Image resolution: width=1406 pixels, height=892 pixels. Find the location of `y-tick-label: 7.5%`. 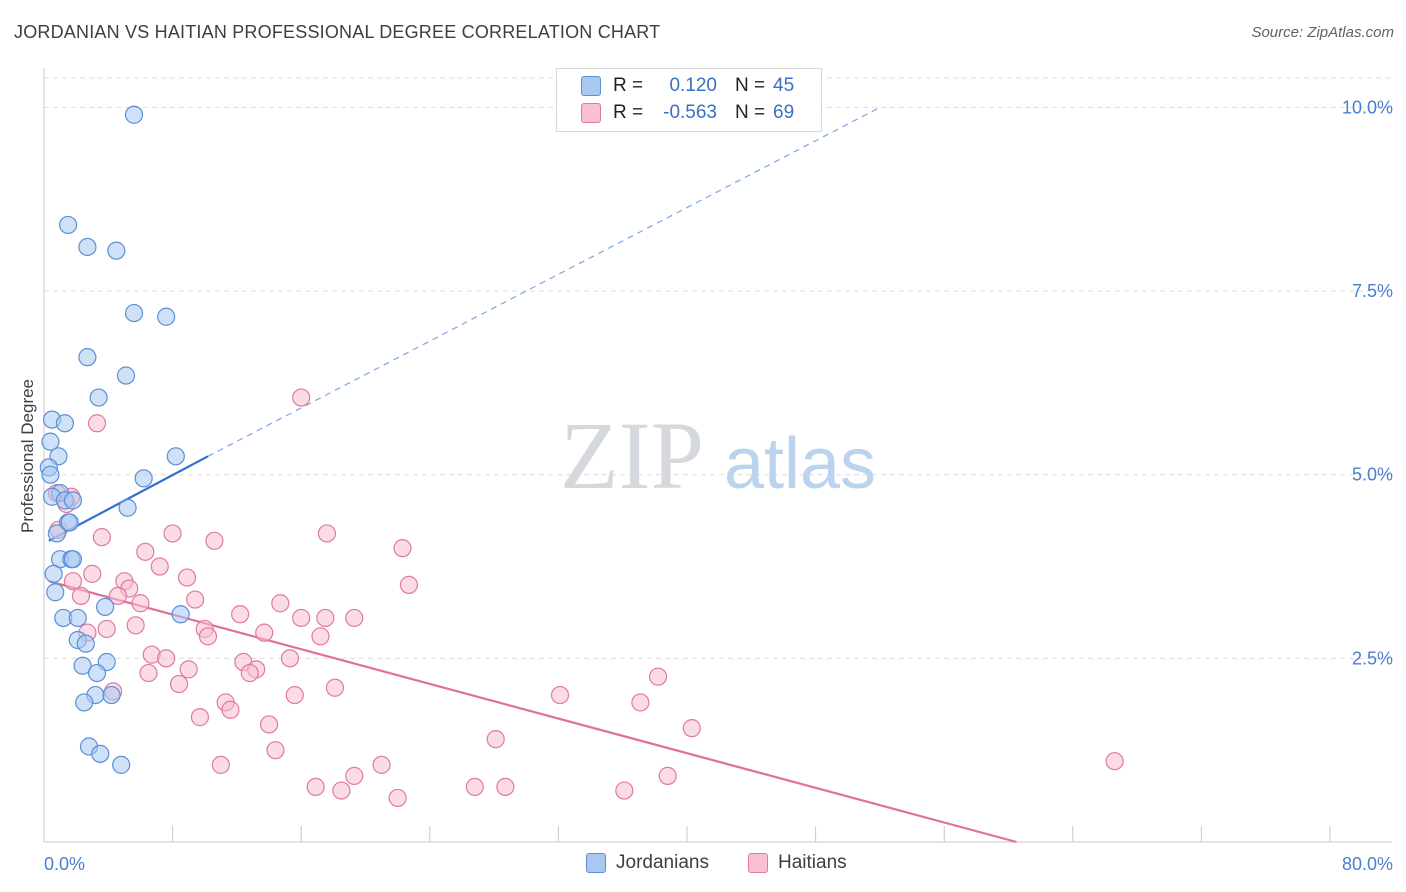

y-tick-label: 7.5% is located at coordinates (1372, 291).